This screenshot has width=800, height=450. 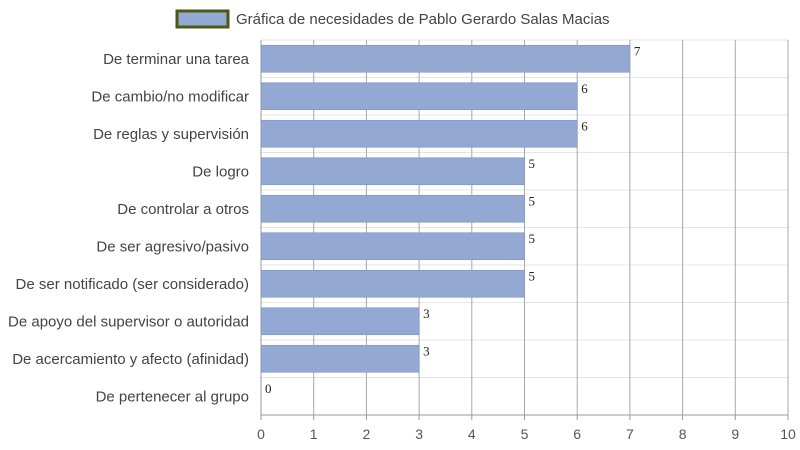 What do you see at coordinates (220, 171) in the screenshot?
I see `category-label: De logro` at bounding box center [220, 171].